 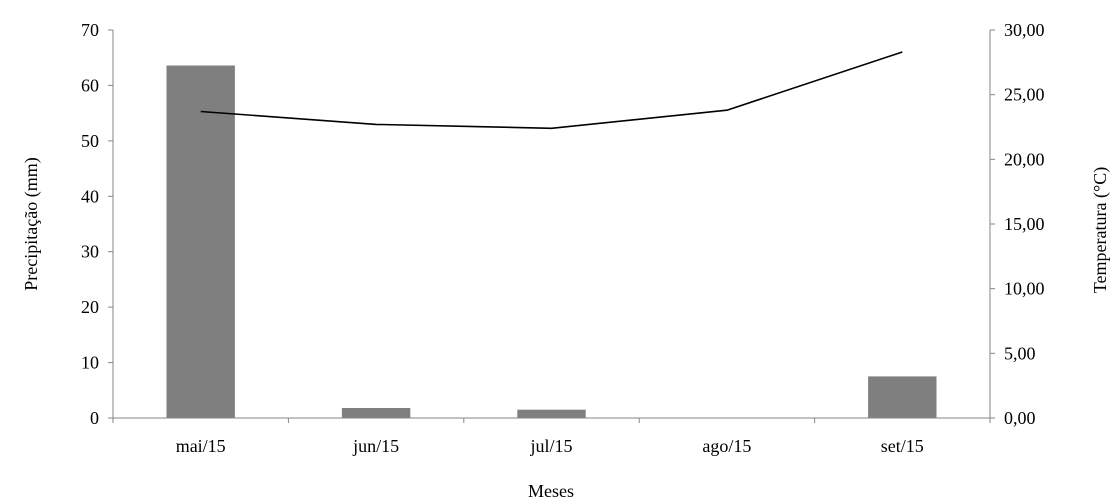 I want to click on x-axis-title: Meses, so click(x=551, y=491).